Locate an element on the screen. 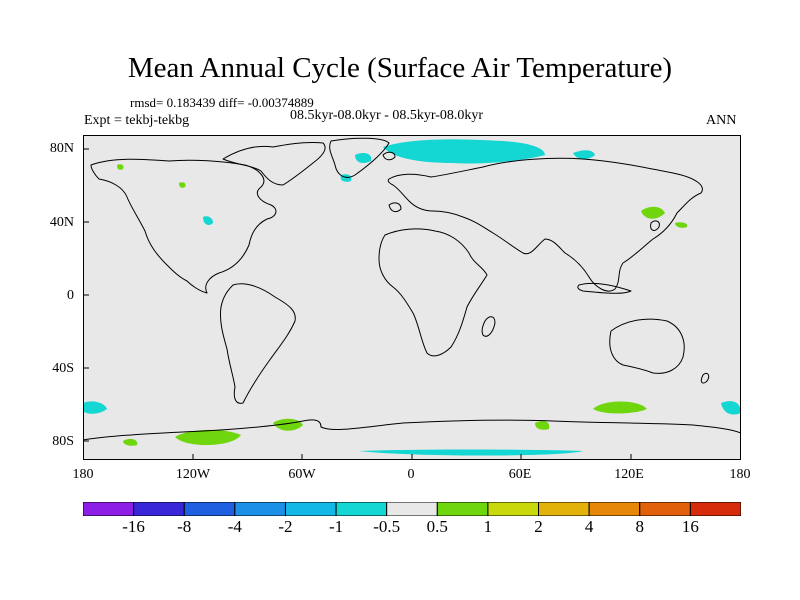 This screenshot has width=800, height=600. southern-ocean-warm-patch is located at coordinates (620, 407).